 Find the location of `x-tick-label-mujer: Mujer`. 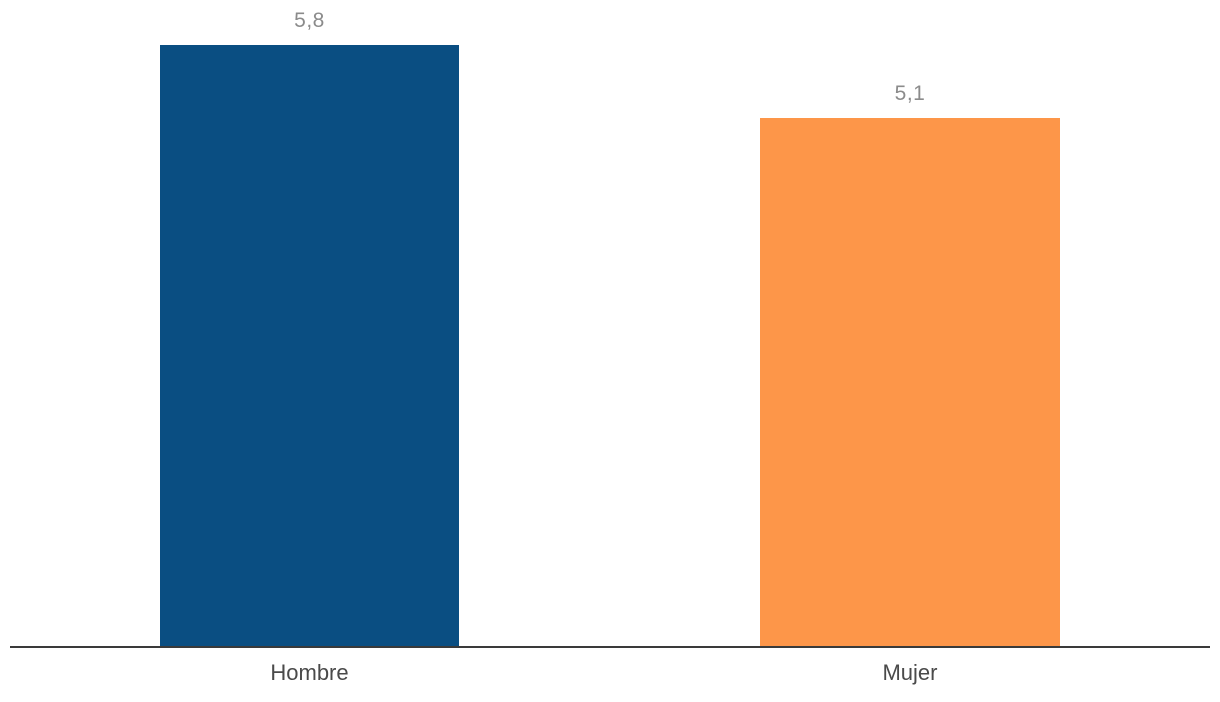

x-tick-label-mujer: Mujer is located at coordinates (910, 672).